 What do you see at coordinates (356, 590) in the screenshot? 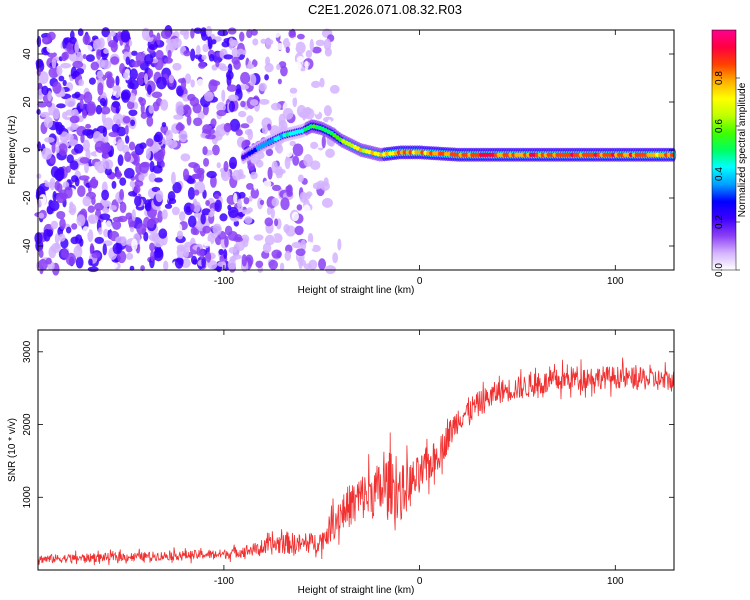
I see `snr-x-label: Height of straight line (km)` at bounding box center [356, 590].